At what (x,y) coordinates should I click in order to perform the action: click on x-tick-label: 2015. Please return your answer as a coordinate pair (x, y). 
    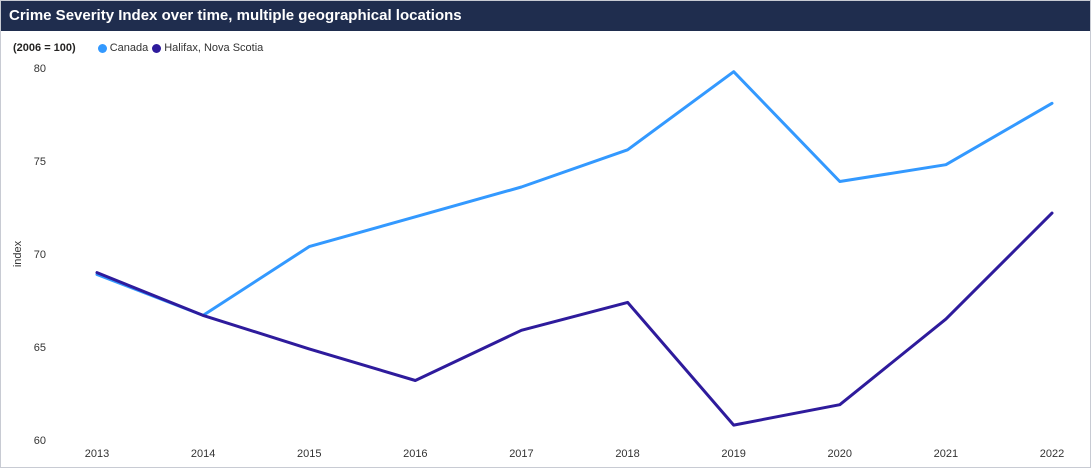
    Looking at the image, I should click on (309, 454).